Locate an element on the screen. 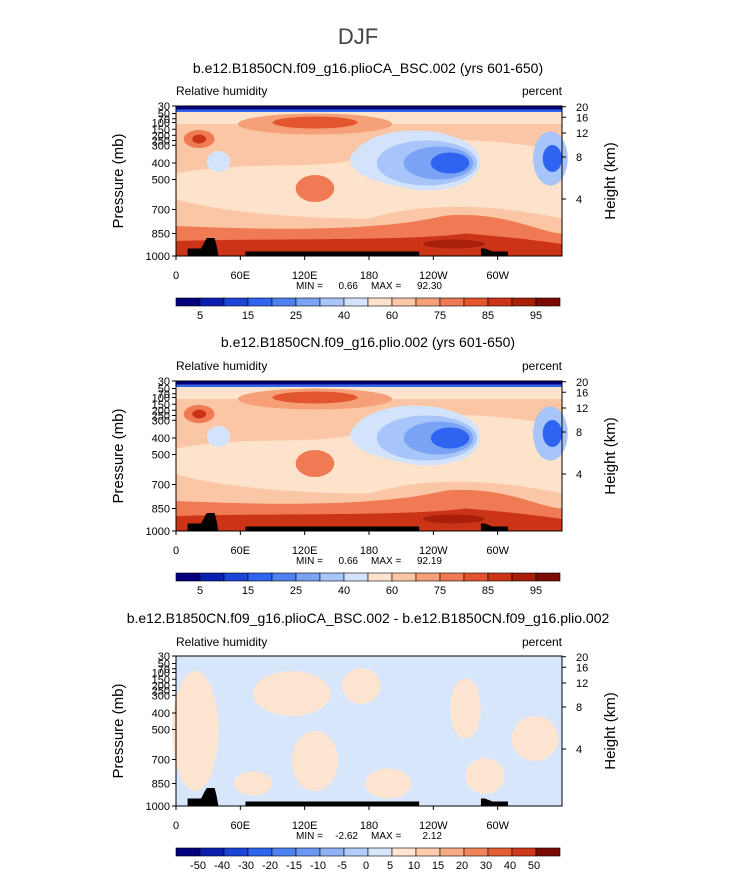  pressure-tick-label: 200 is located at coordinates (161, 136).